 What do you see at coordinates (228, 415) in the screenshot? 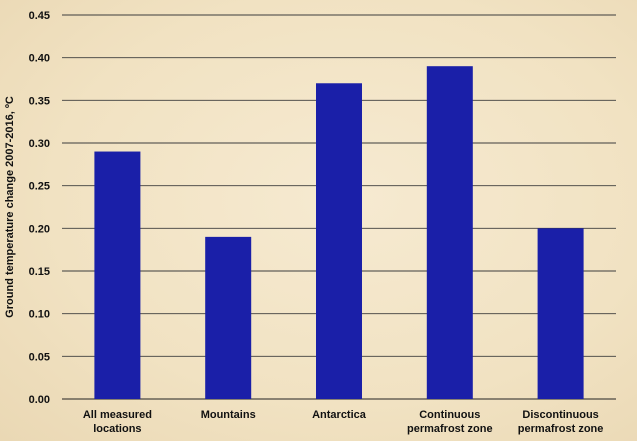
I see `x-category-label: Mountains` at bounding box center [228, 415].